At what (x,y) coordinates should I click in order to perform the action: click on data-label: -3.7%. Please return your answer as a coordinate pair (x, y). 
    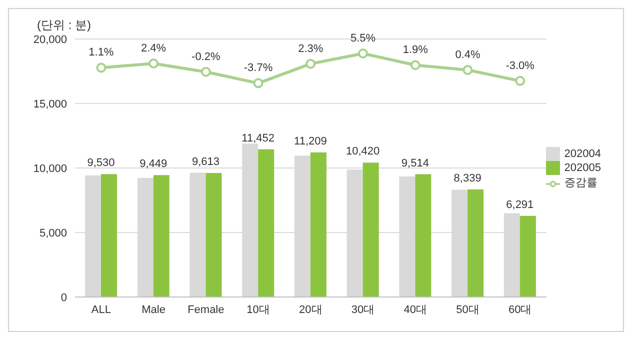
    Looking at the image, I should click on (258, 68).